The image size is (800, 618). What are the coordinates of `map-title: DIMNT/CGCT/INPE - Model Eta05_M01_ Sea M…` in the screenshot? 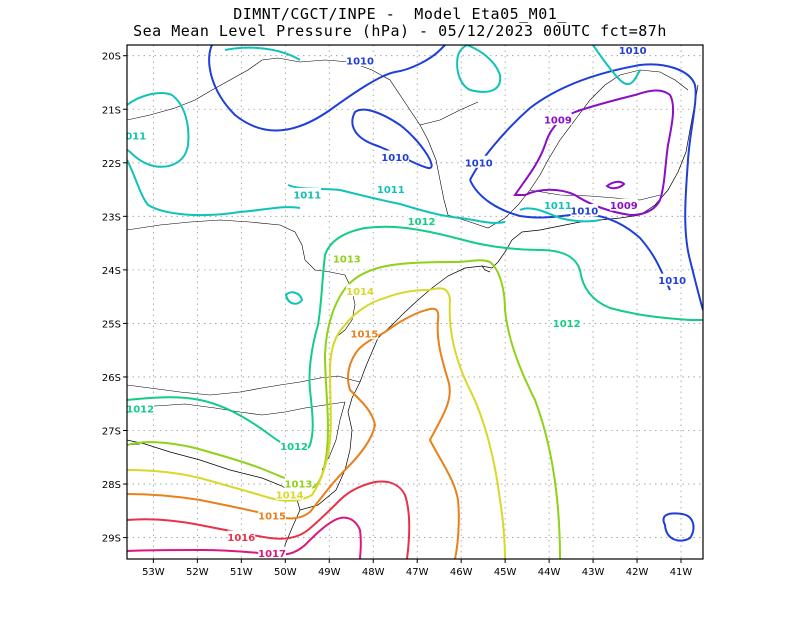 It's located at (400, 23).